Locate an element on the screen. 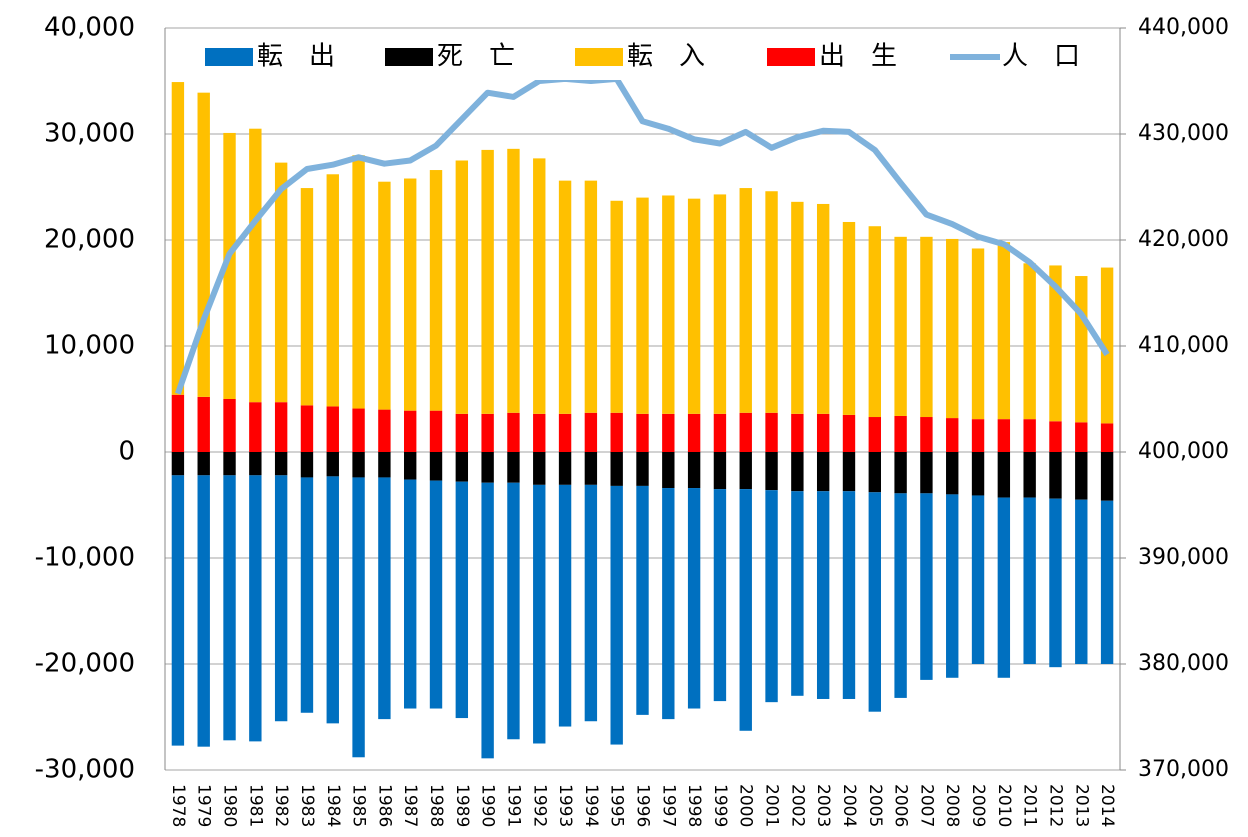 Image resolution: width=1248 pixels, height=837 pixels. y2-tick-label: 380,000 is located at coordinates (1183, 663).